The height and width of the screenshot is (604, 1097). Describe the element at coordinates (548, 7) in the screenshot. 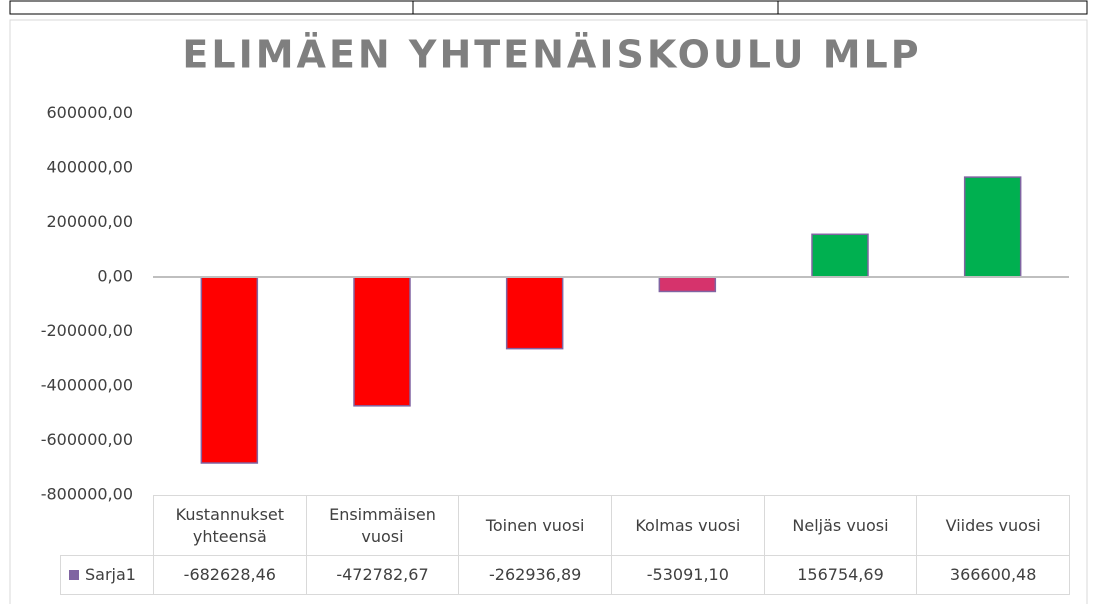

I see `sheet-row` at that location.